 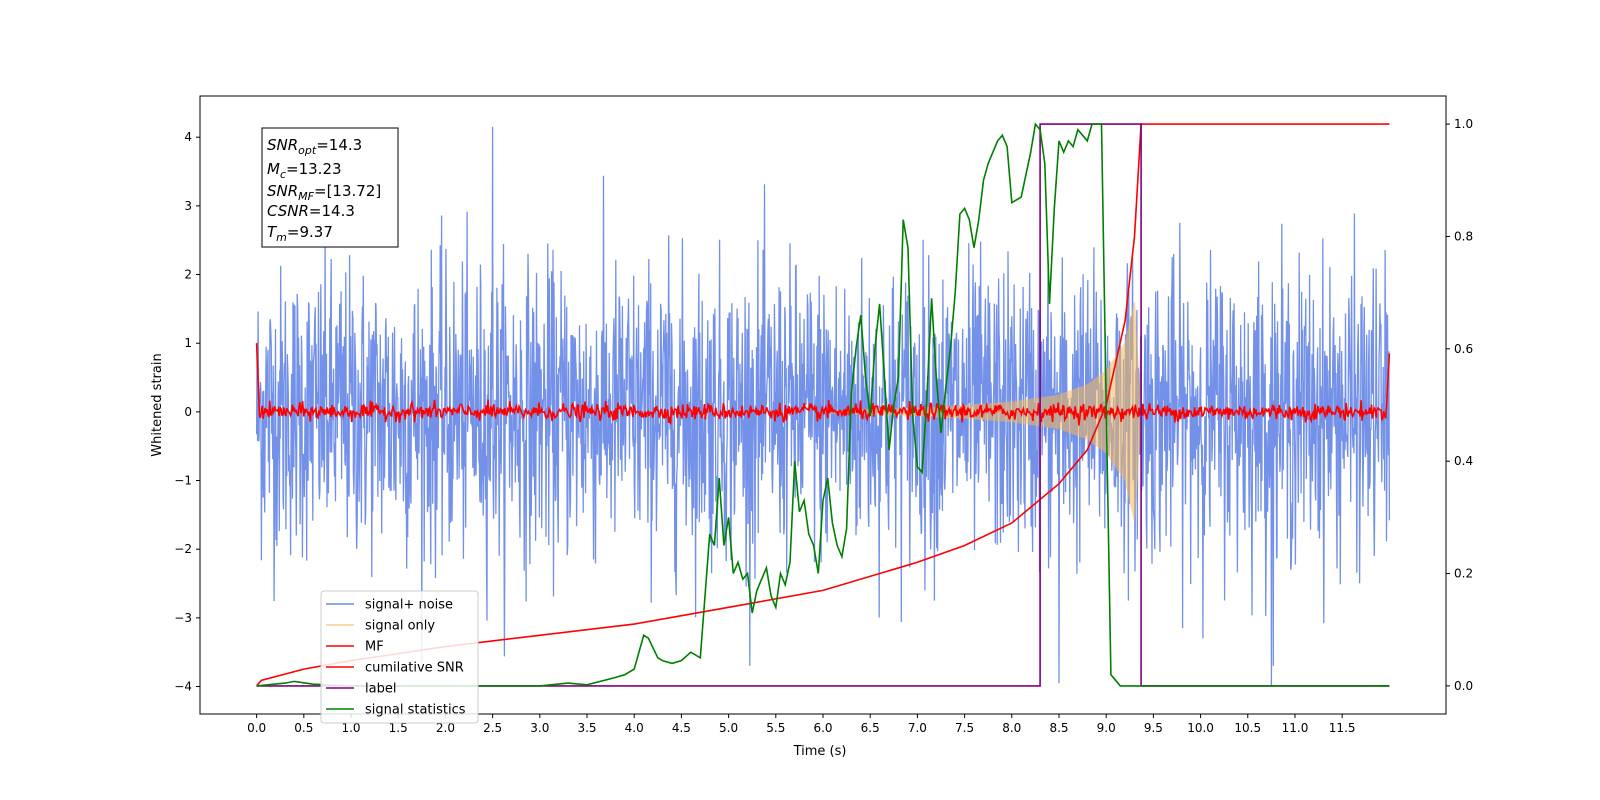 I want to click on info-csnr: CSNR=14.3, so click(x=311, y=211).